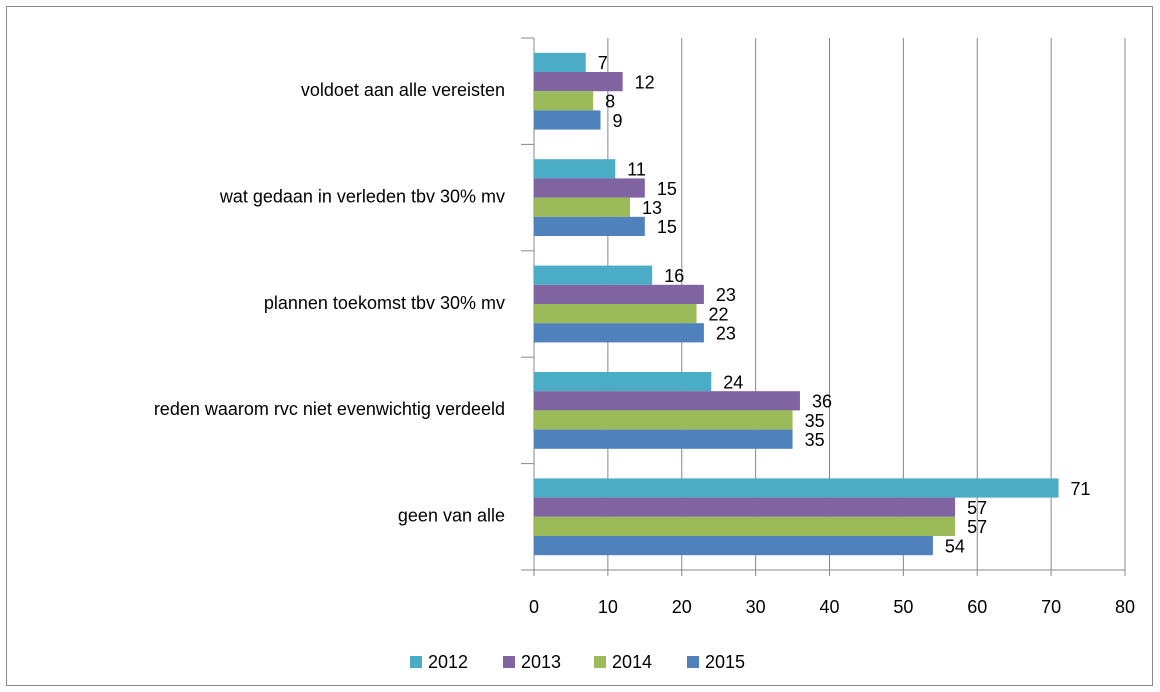  Describe the element at coordinates (636, 170) in the screenshot. I see `data-label: 11` at that location.